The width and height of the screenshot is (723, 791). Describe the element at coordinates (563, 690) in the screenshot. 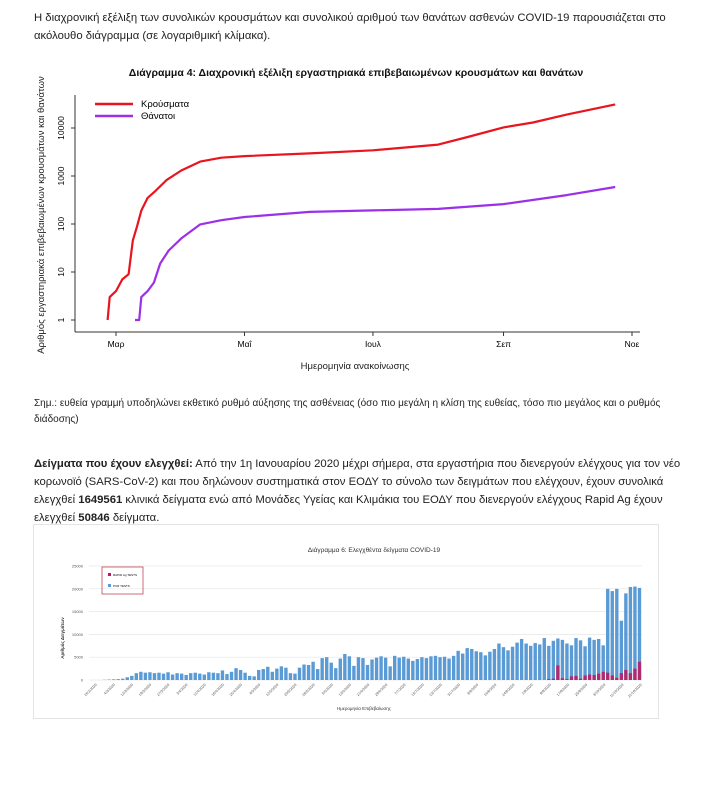

I see `x-tick-label: 17/9/2020` at that location.